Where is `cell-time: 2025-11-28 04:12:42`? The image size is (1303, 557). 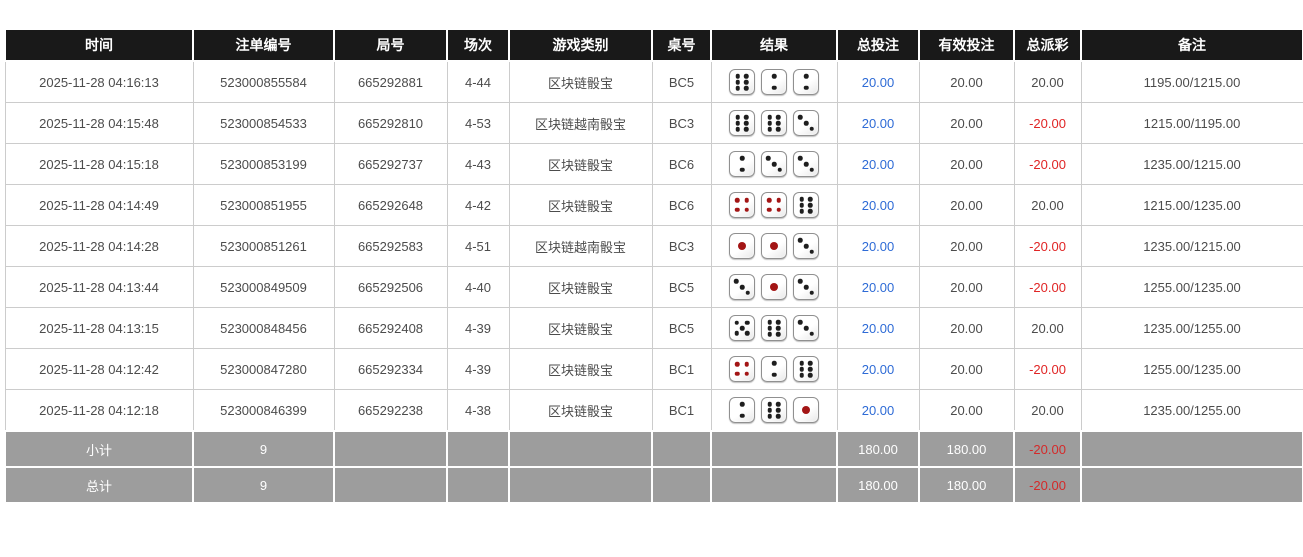
cell-time: 2025-11-28 04:12:42 is located at coordinates (99, 369).